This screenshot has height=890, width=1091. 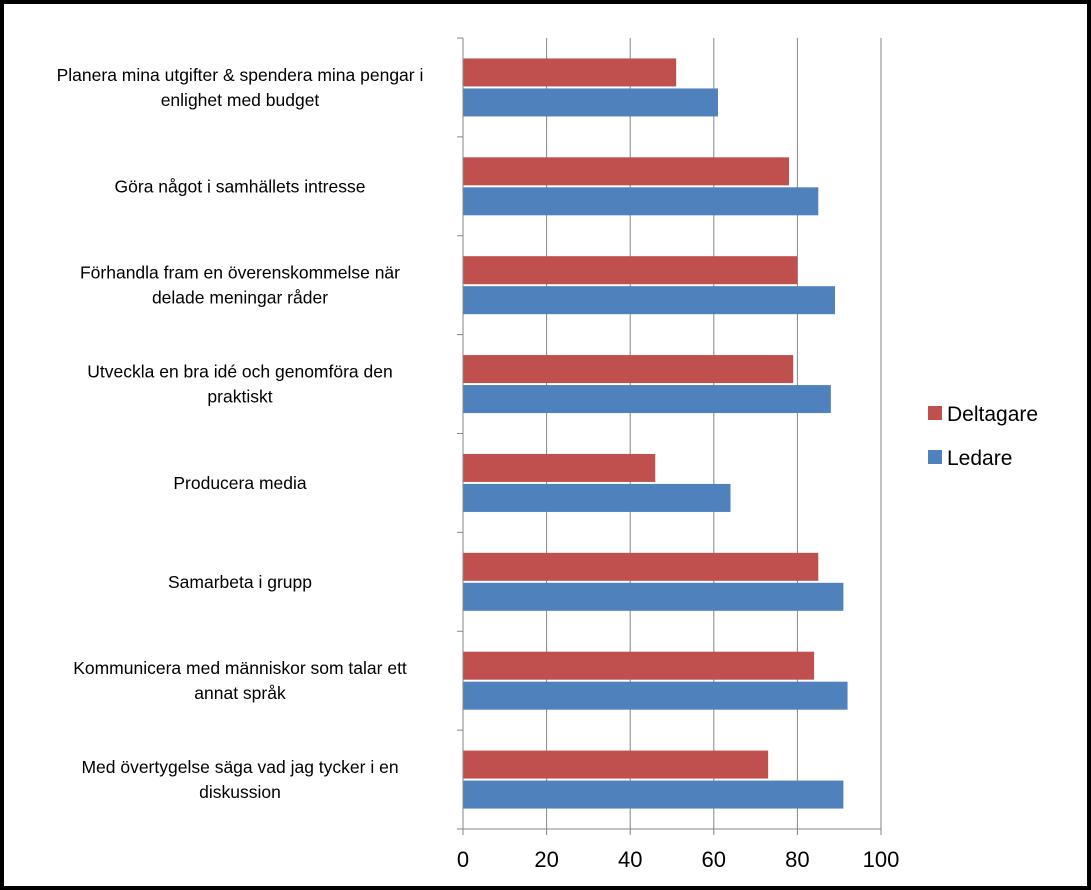 What do you see at coordinates (714, 859) in the screenshot?
I see `x-tick-label-60: 60` at bounding box center [714, 859].